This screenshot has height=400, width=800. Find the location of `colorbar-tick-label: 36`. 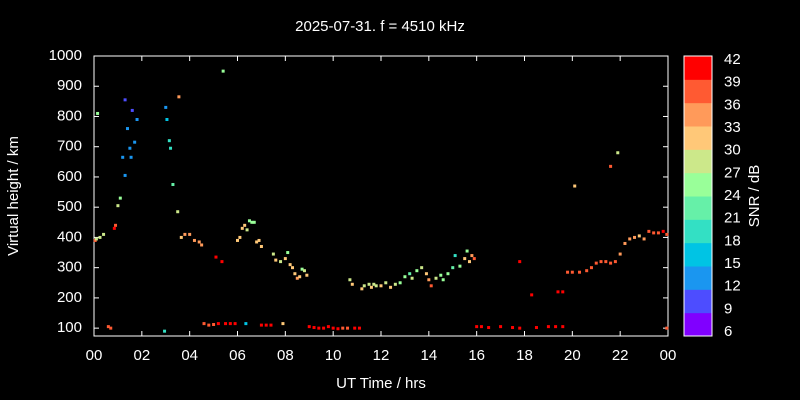

colorbar-tick-label: 36 is located at coordinates (732, 104).